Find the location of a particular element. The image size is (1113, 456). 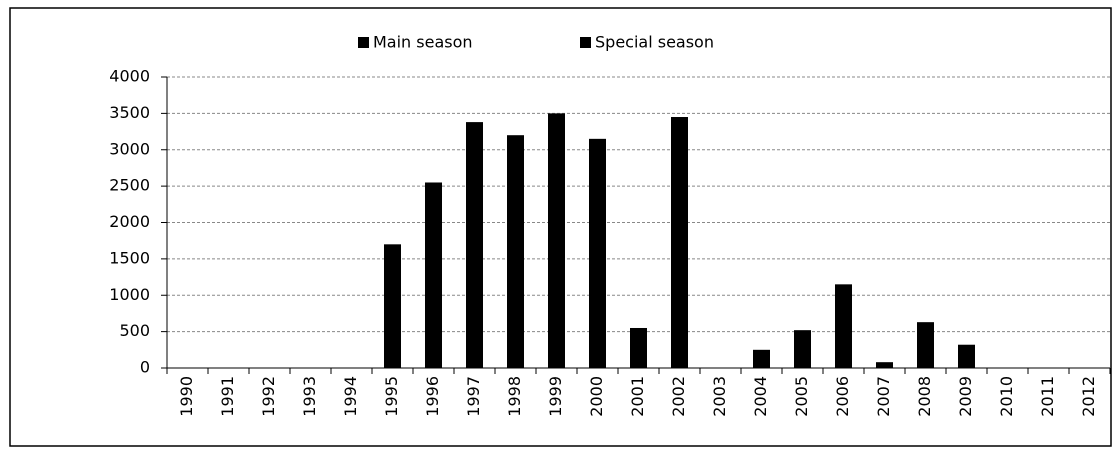

x-tick-label: 1999 is located at coordinates (555, 396).